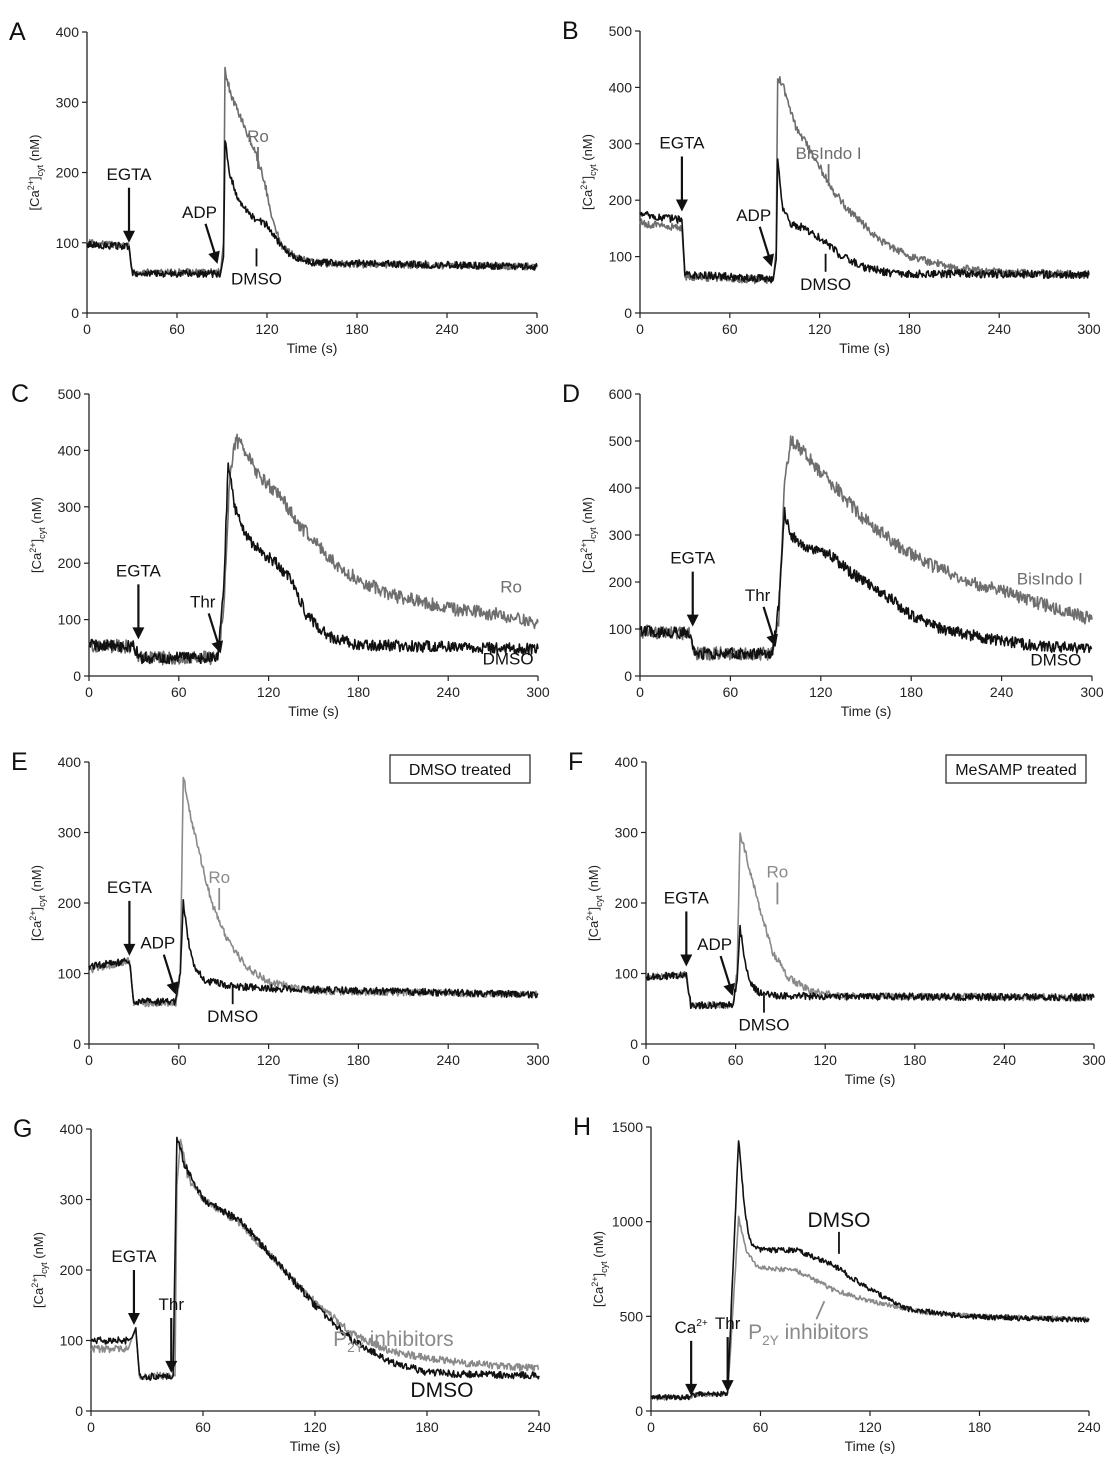 The height and width of the screenshot is (1465, 1114). What do you see at coordinates (20, 394) in the screenshot?
I see `panel-letter: C` at bounding box center [20, 394].